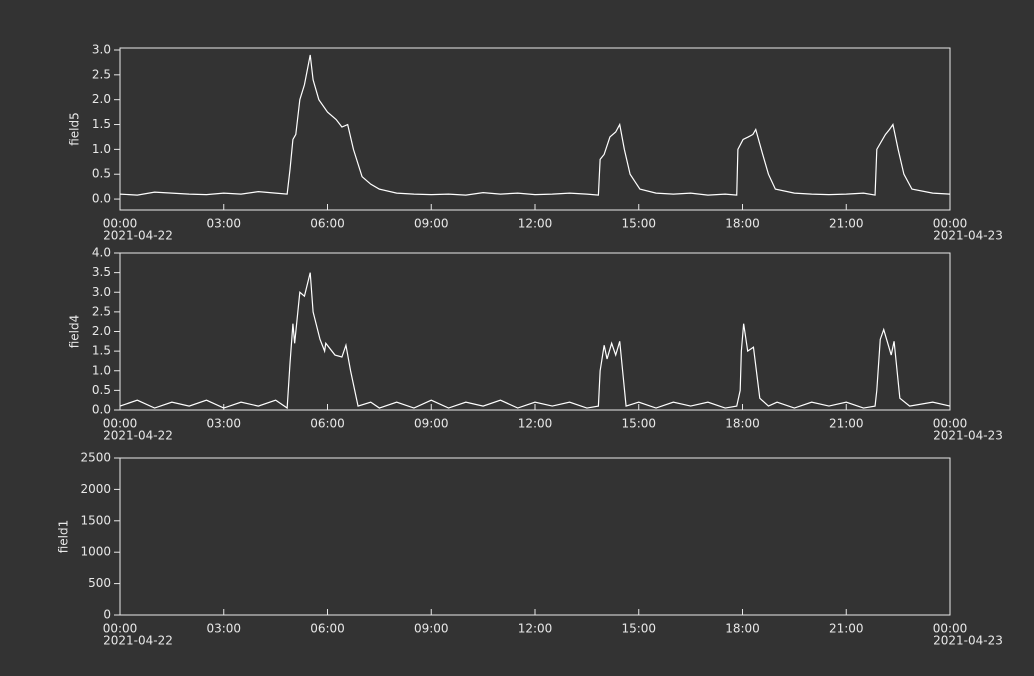 The height and width of the screenshot is (676, 1034). Describe the element at coordinates (95, 520) in the screenshot. I see `y-tick-label: 1500` at that location.